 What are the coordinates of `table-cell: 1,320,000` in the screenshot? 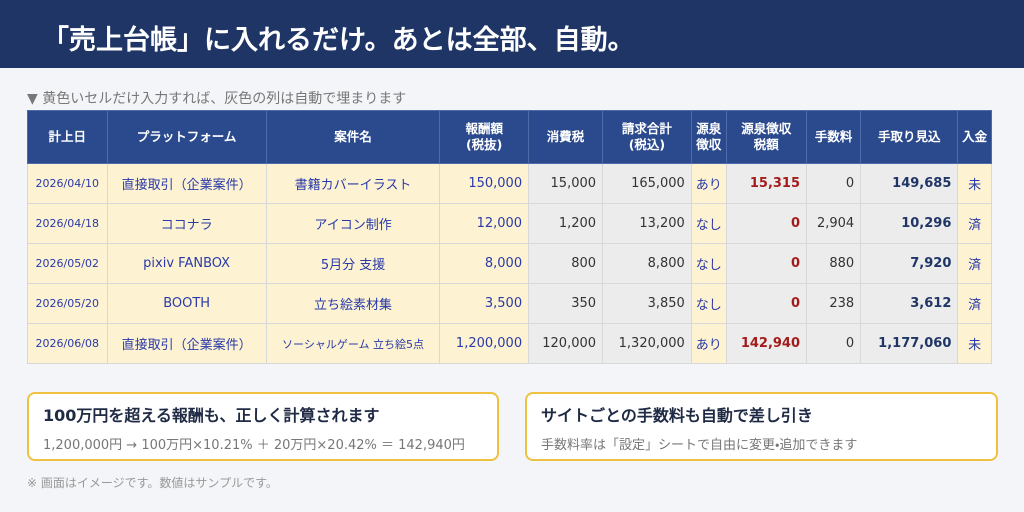 It's located at (647, 343).